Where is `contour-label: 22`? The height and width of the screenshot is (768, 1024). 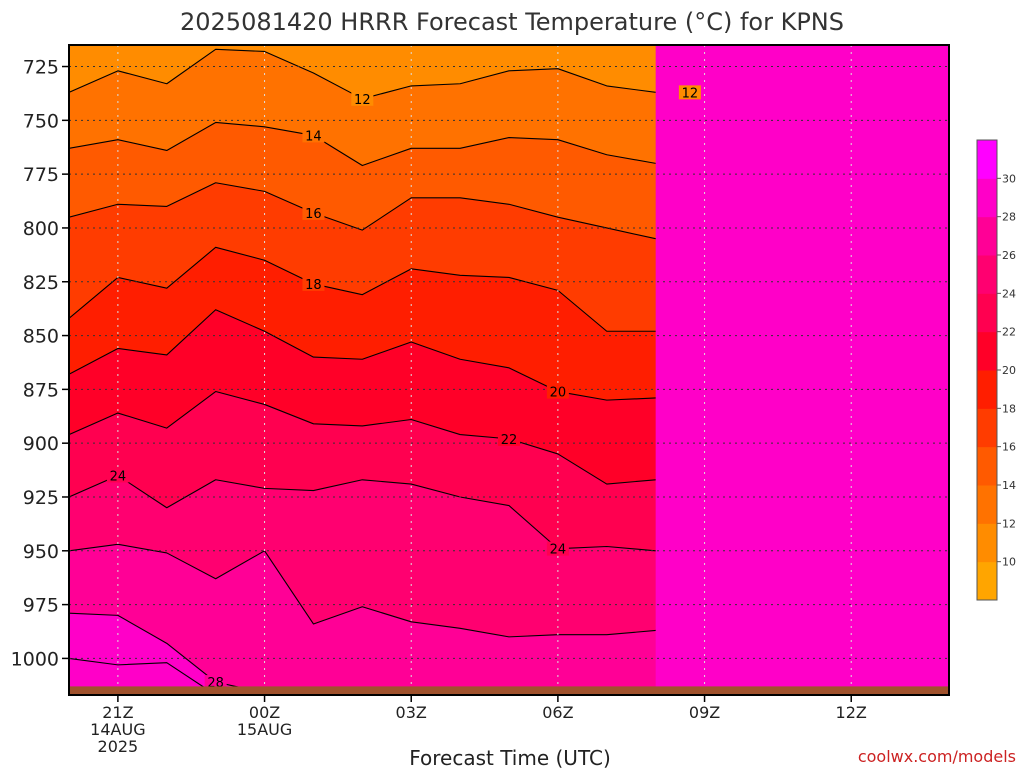 contour-label: 22 is located at coordinates (509, 440).